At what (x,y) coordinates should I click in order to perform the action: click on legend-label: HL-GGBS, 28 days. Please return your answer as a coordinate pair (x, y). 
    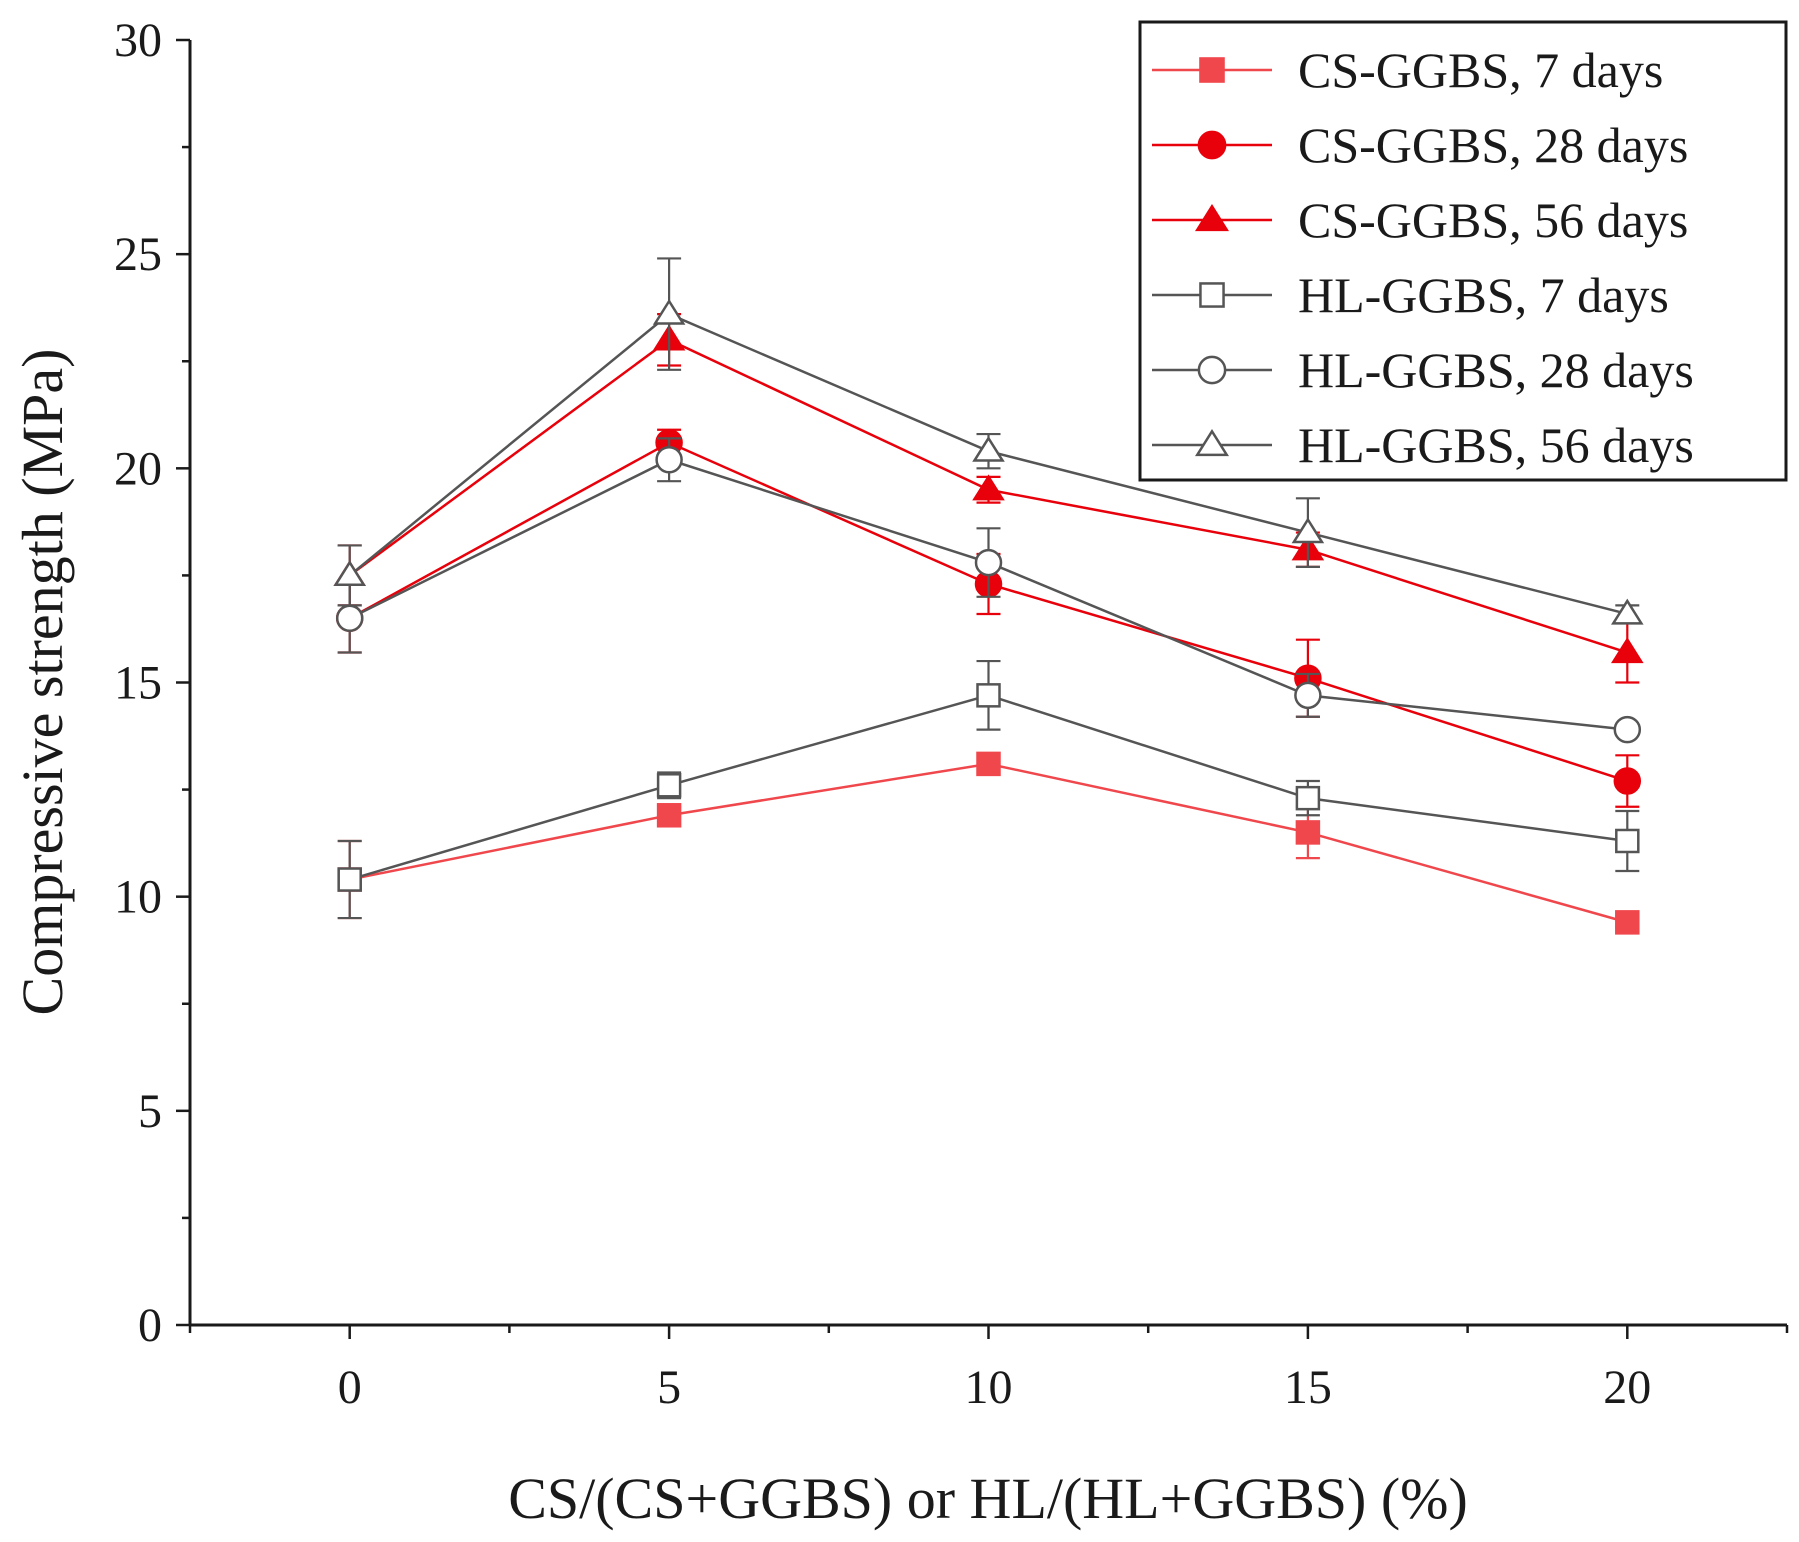
    Looking at the image, I should click on (1496, 370).